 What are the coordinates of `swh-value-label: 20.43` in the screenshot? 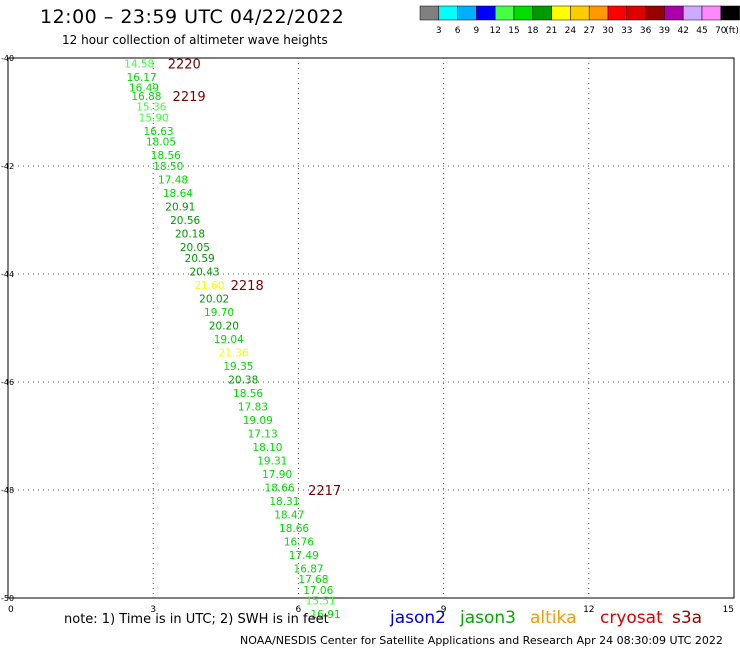 It's located at (205, 272).